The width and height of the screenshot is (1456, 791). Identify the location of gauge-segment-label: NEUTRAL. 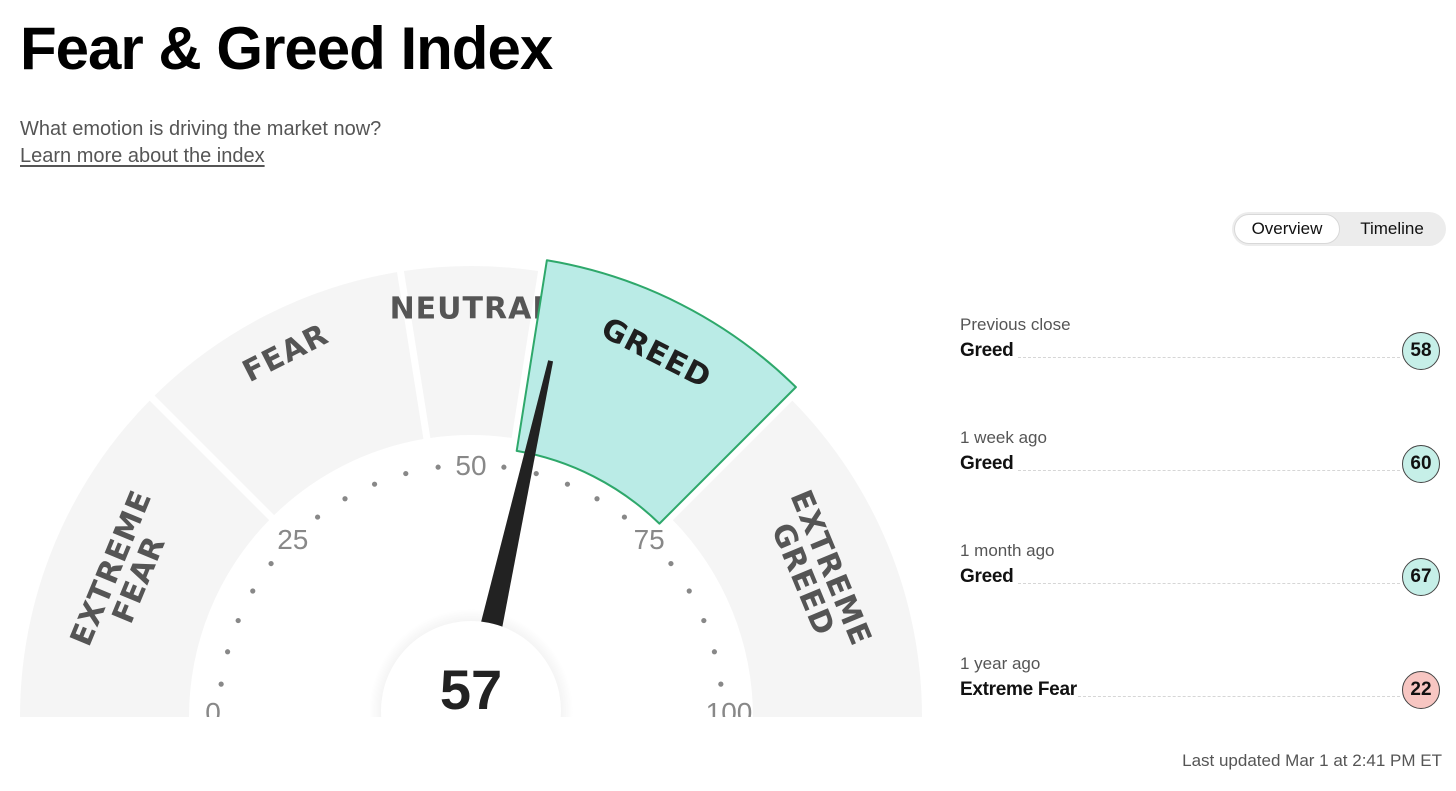
(471, 309).